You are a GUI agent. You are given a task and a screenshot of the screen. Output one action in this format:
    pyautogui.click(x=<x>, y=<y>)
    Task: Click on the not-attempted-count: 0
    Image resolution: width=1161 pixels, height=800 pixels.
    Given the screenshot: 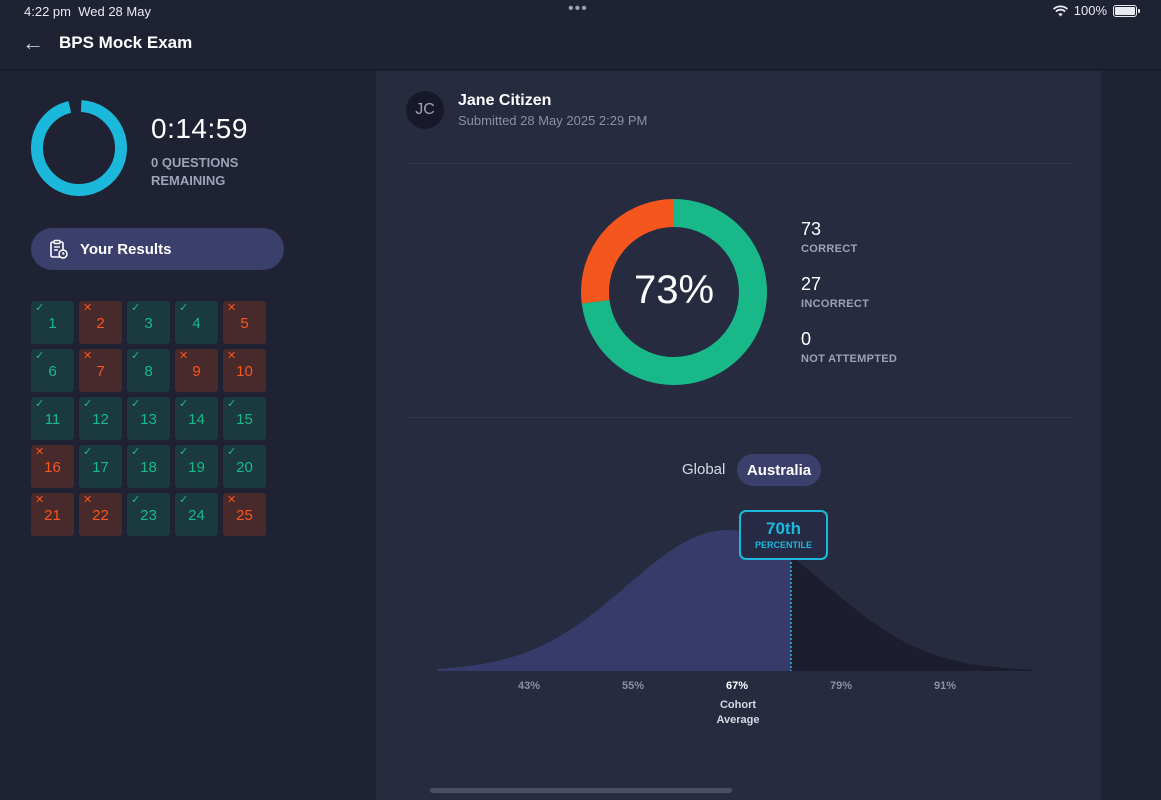 What is the action you would take?
    pyautogui.click(x=806, y=339)
    